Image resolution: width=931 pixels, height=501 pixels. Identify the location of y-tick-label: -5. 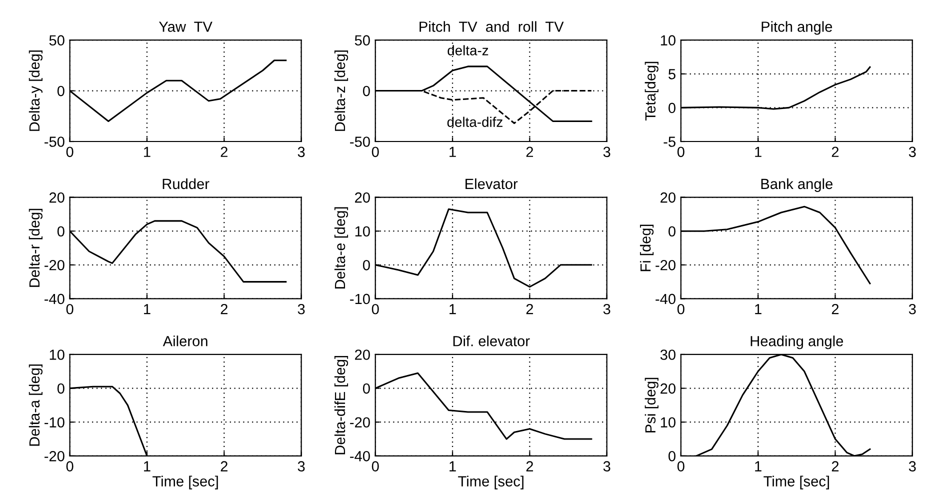
(670, 141).